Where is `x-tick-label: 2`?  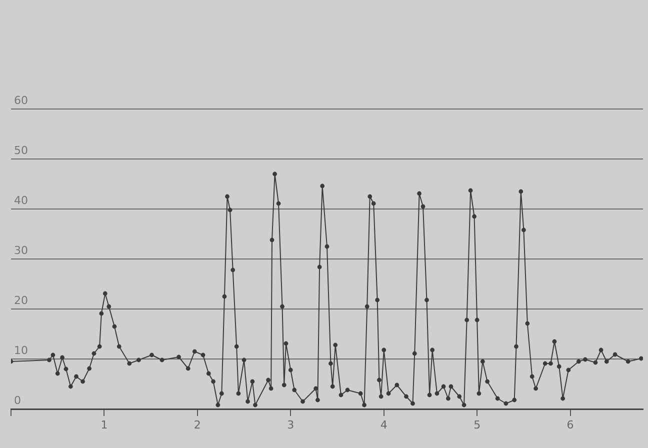 x-tick-label: 2 is located at coordinates (197, 425).